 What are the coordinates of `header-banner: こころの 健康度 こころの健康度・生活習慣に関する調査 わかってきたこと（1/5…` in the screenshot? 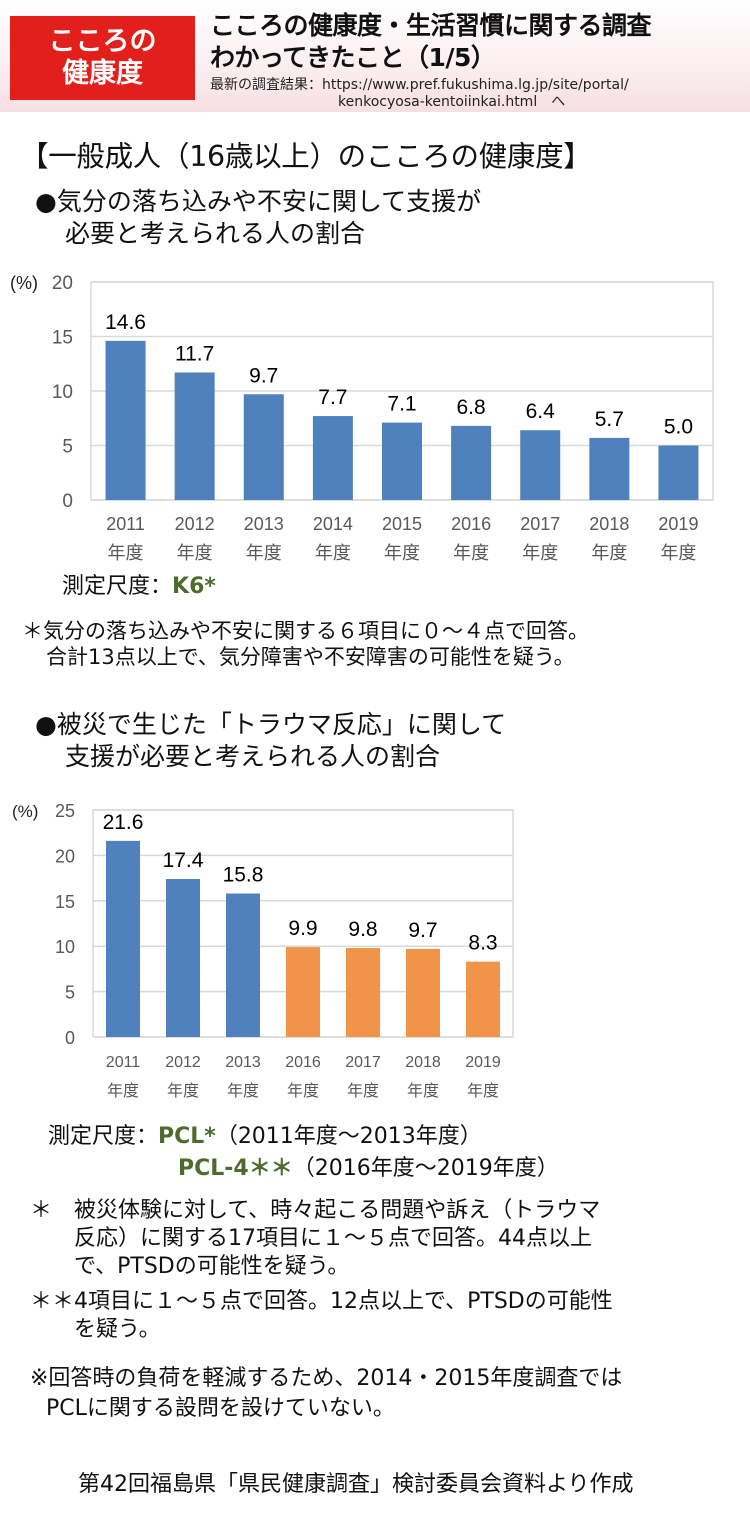 It's located at (375, 56).